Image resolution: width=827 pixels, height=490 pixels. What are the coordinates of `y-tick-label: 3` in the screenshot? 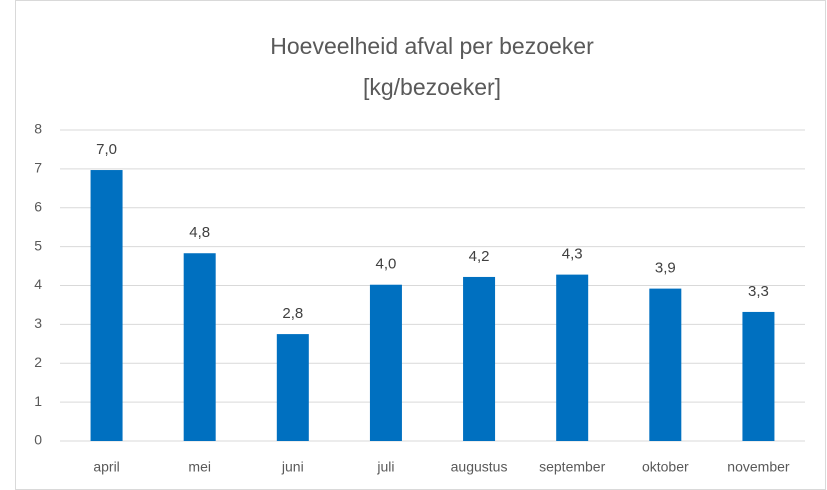 It's located at (38, 323).